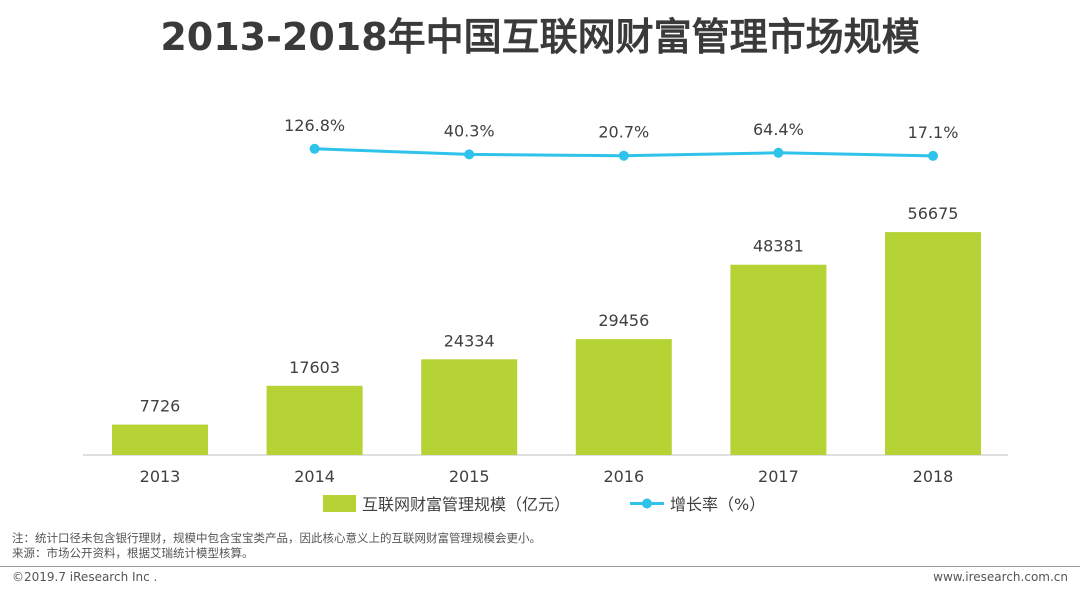 Image resolution: width=1080 pixels, height=593 pixels. I want to click on legend-bar-label: 互联网财富管理规模（亿元）, so click(466, 504).